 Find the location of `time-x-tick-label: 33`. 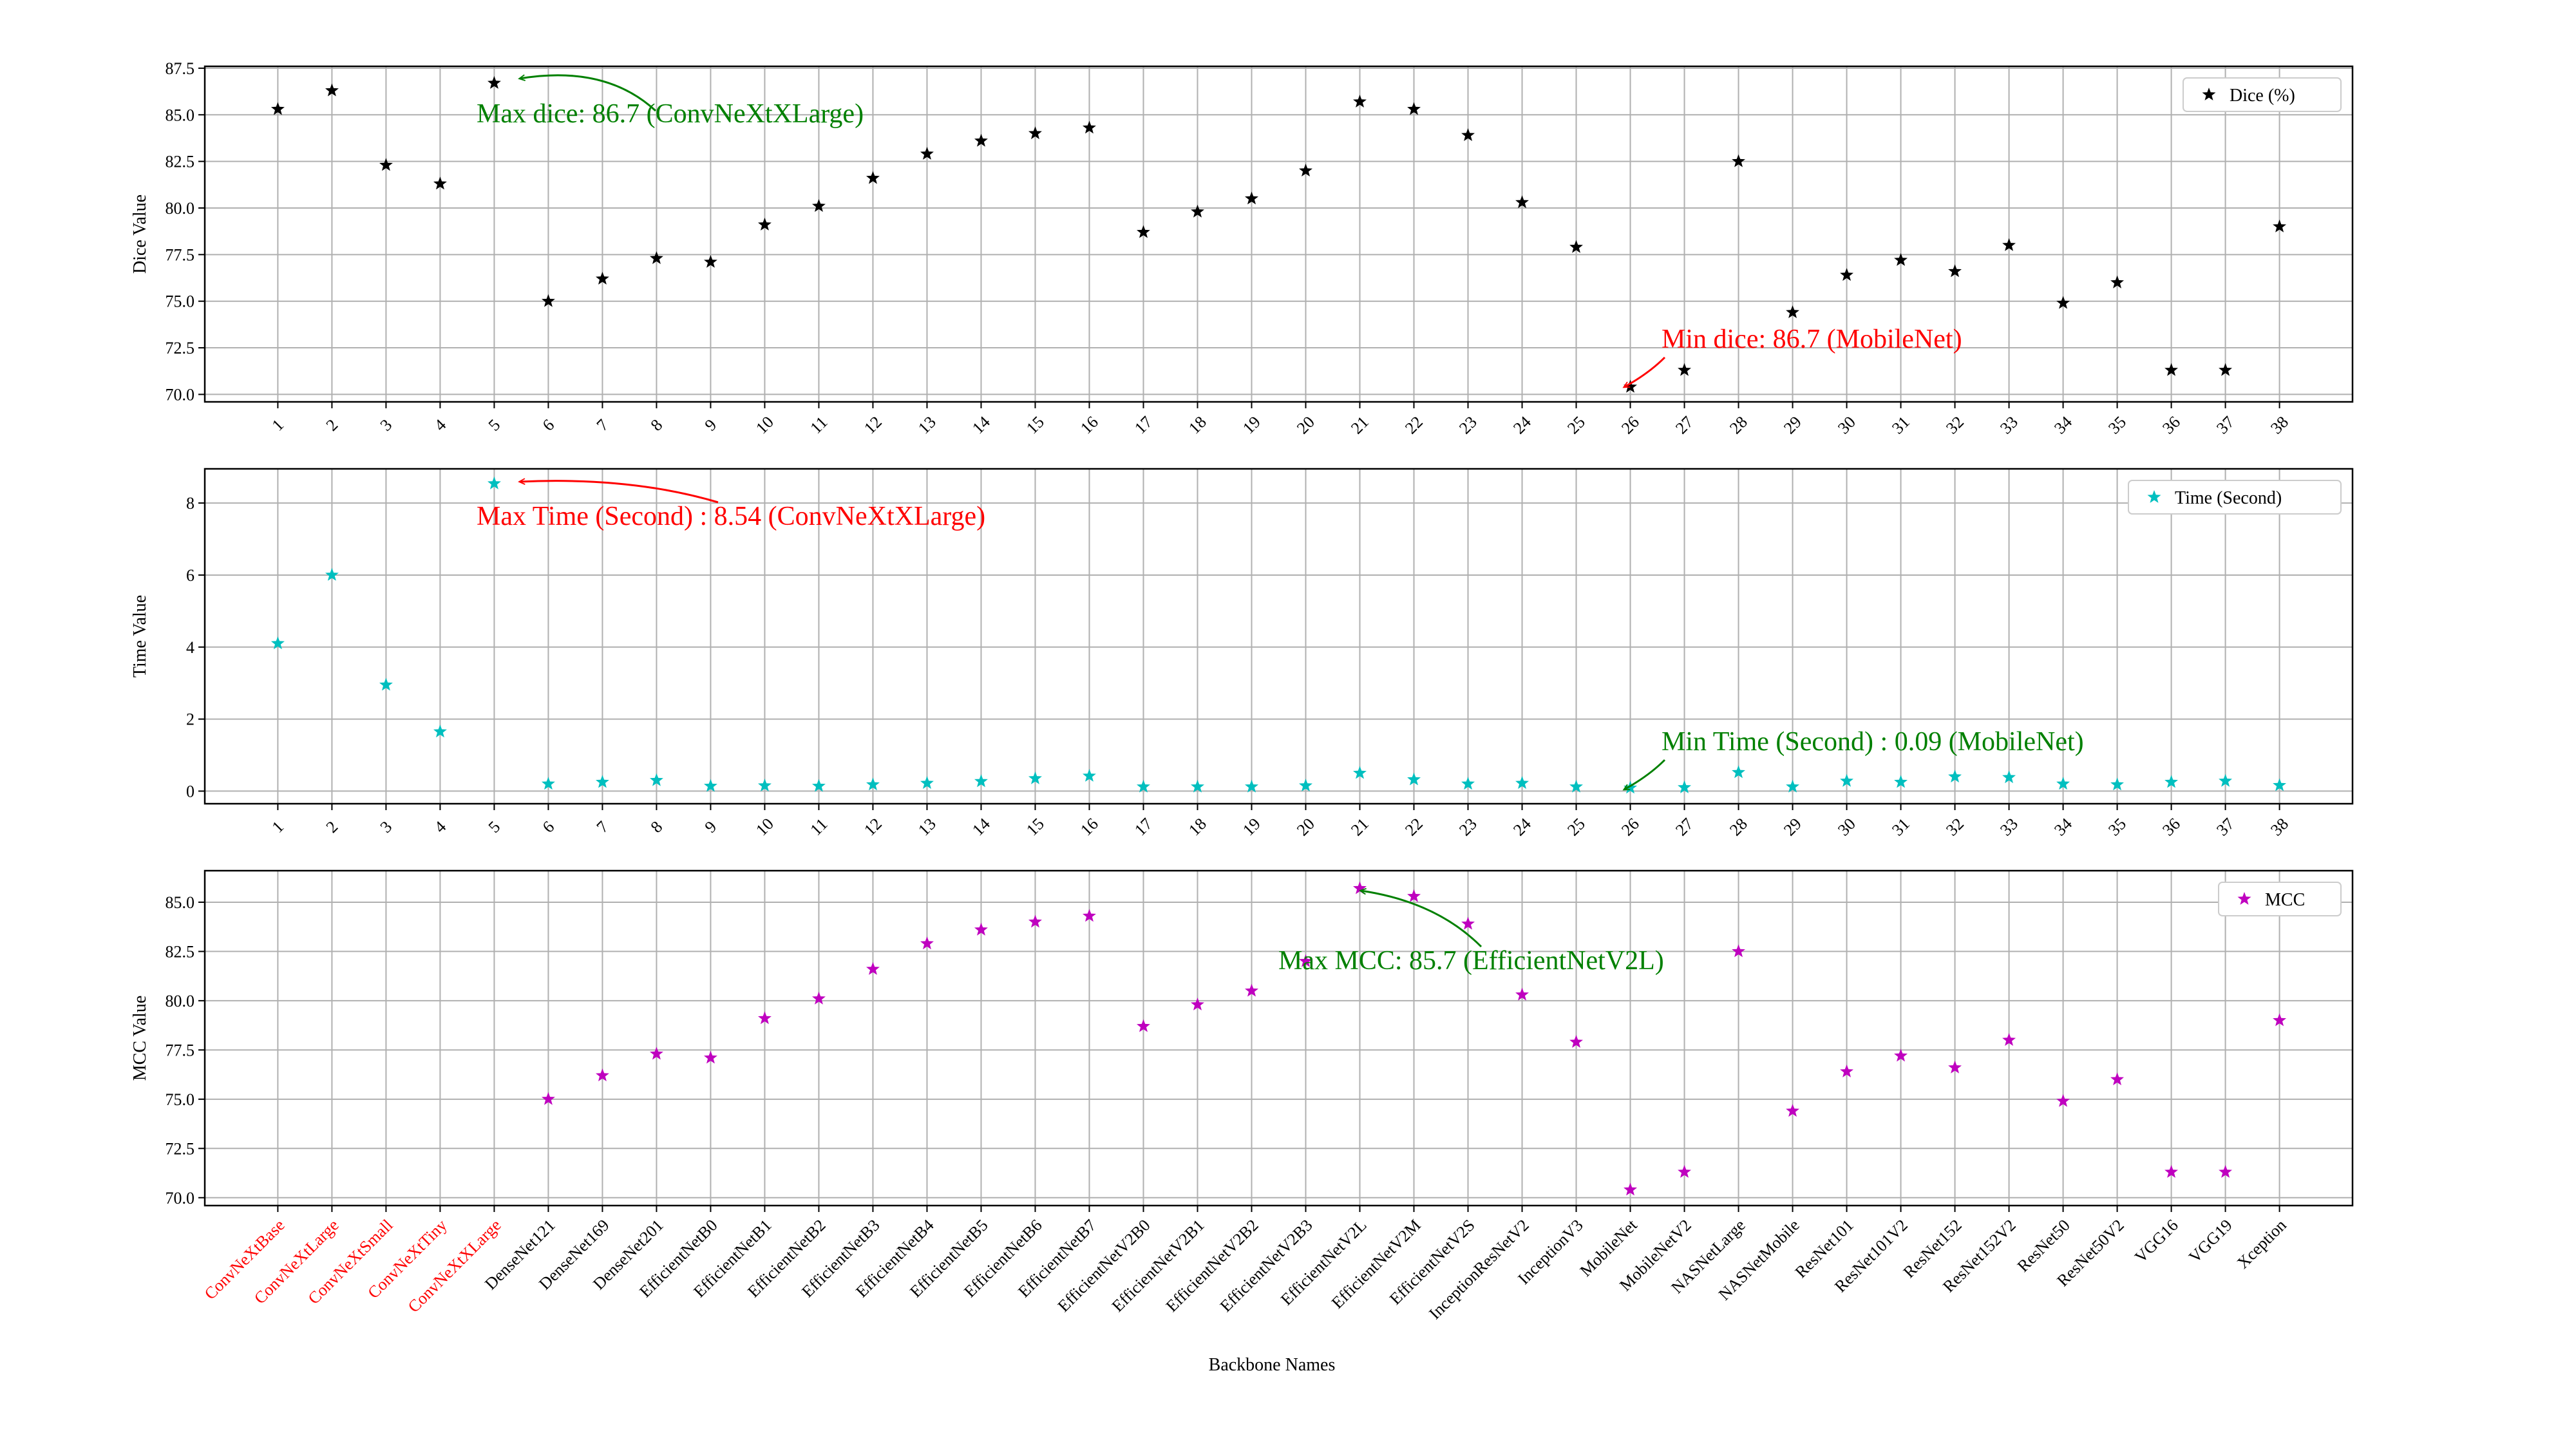

time-x-tick-label: 33 is located at coordinates (2009, 827).